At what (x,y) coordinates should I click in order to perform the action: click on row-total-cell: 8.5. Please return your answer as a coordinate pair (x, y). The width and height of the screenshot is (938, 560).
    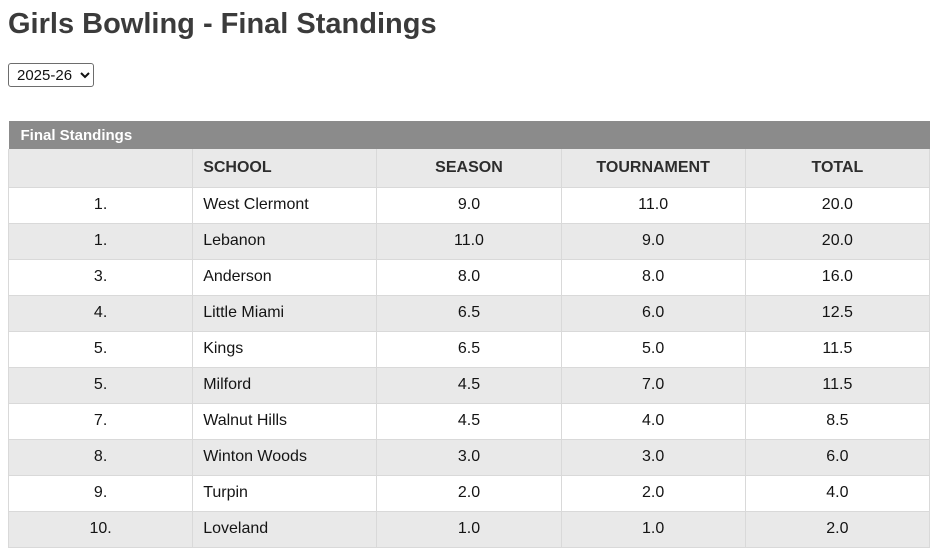
    Looking at the image, I should click on (837, 421).